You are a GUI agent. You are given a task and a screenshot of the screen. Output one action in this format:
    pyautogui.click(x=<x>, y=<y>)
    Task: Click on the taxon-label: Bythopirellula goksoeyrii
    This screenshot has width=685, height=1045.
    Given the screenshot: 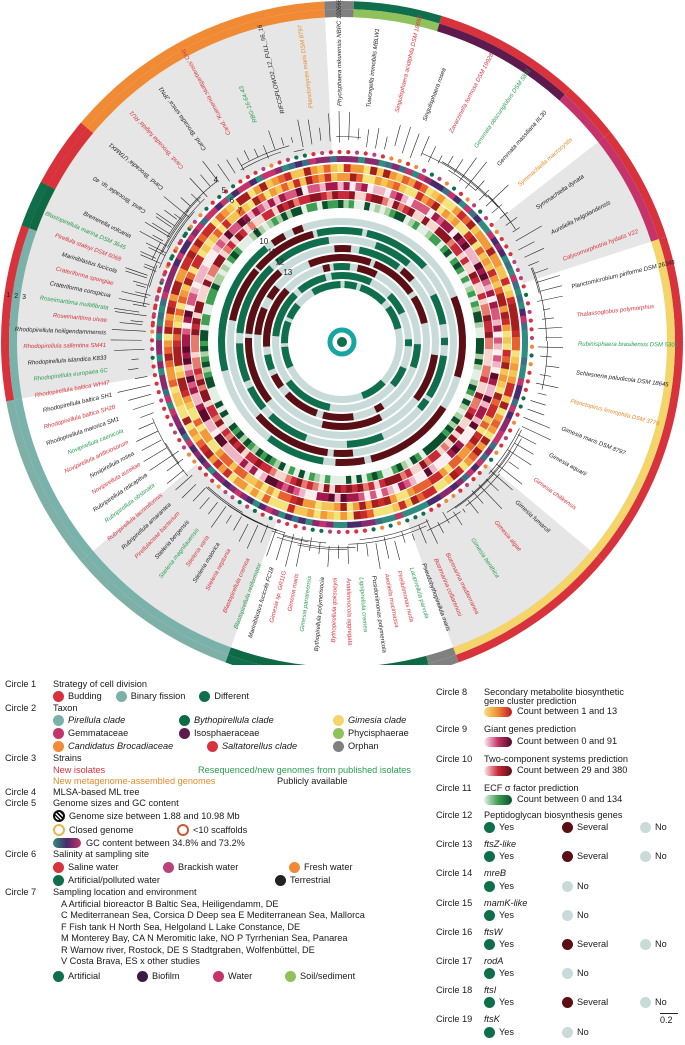 What is the action you would take?
    pyautogui.click(x=335, y=610)
    